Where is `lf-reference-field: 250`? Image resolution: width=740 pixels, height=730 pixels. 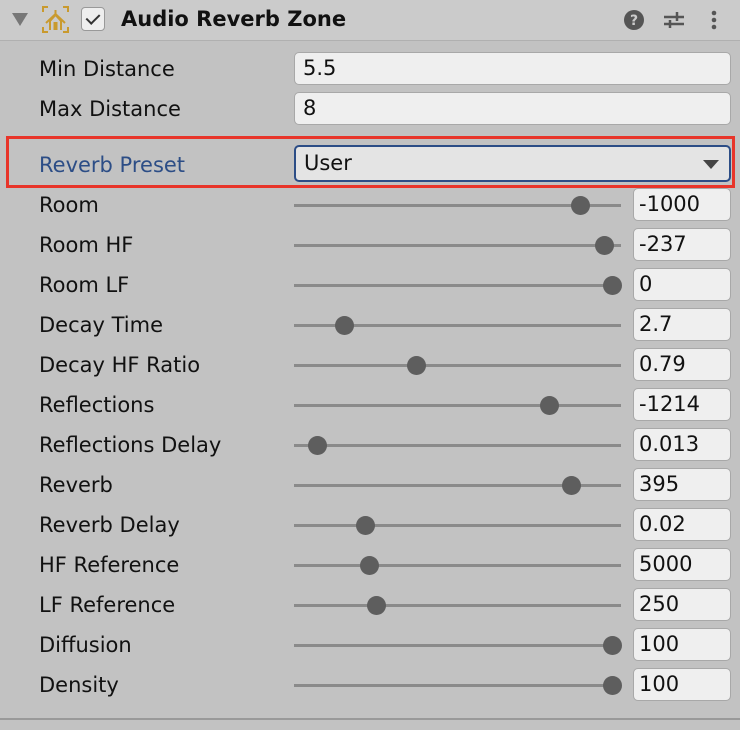 lf-reference-field: 250 is located at coordinates (682, 604).